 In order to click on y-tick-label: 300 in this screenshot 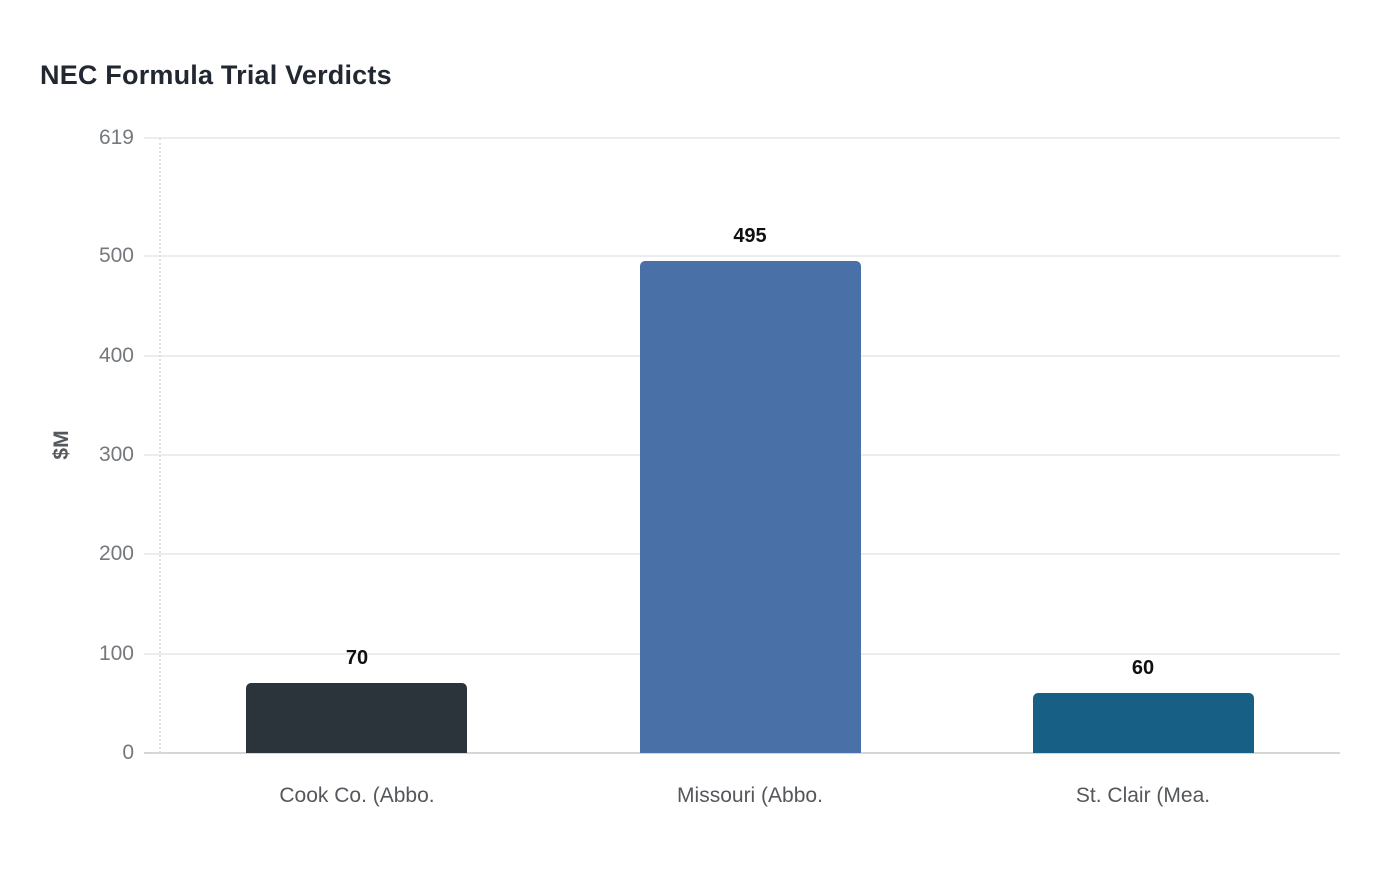, I will do `click(116, 454)`.